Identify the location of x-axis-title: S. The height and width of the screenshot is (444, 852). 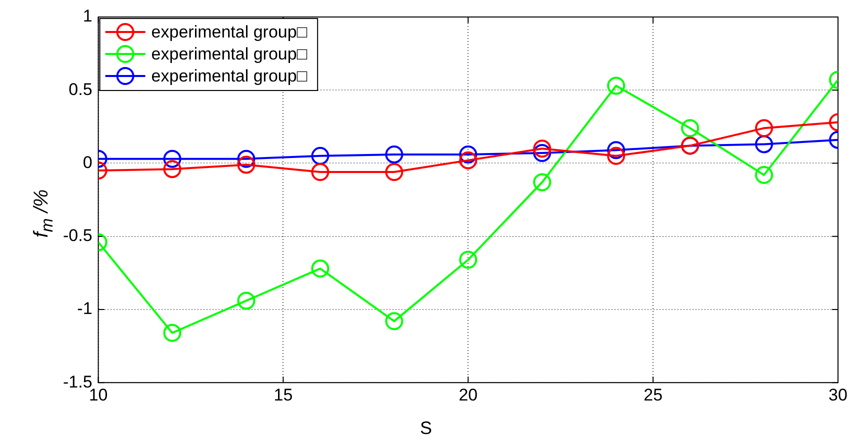
(425, 428).